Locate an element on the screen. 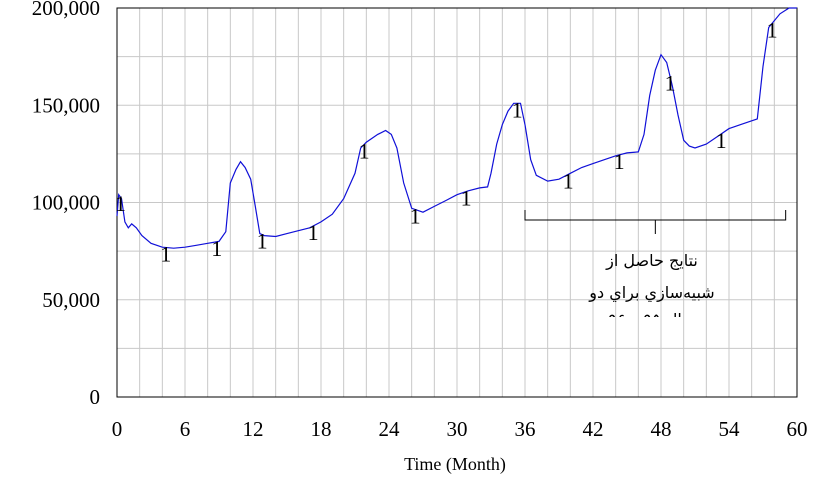 The width and height of the screenshot is (822, 478). x-tick-label: 12 is located at coordinates (253, 429).